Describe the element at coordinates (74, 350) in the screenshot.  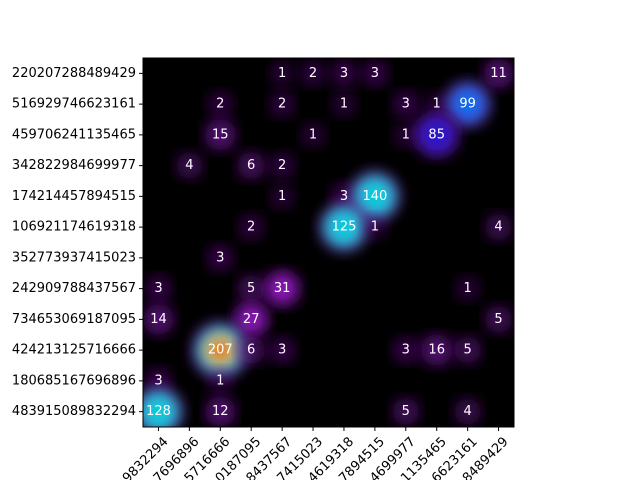
I see `y-tick-label: 424213125716666` at that location.